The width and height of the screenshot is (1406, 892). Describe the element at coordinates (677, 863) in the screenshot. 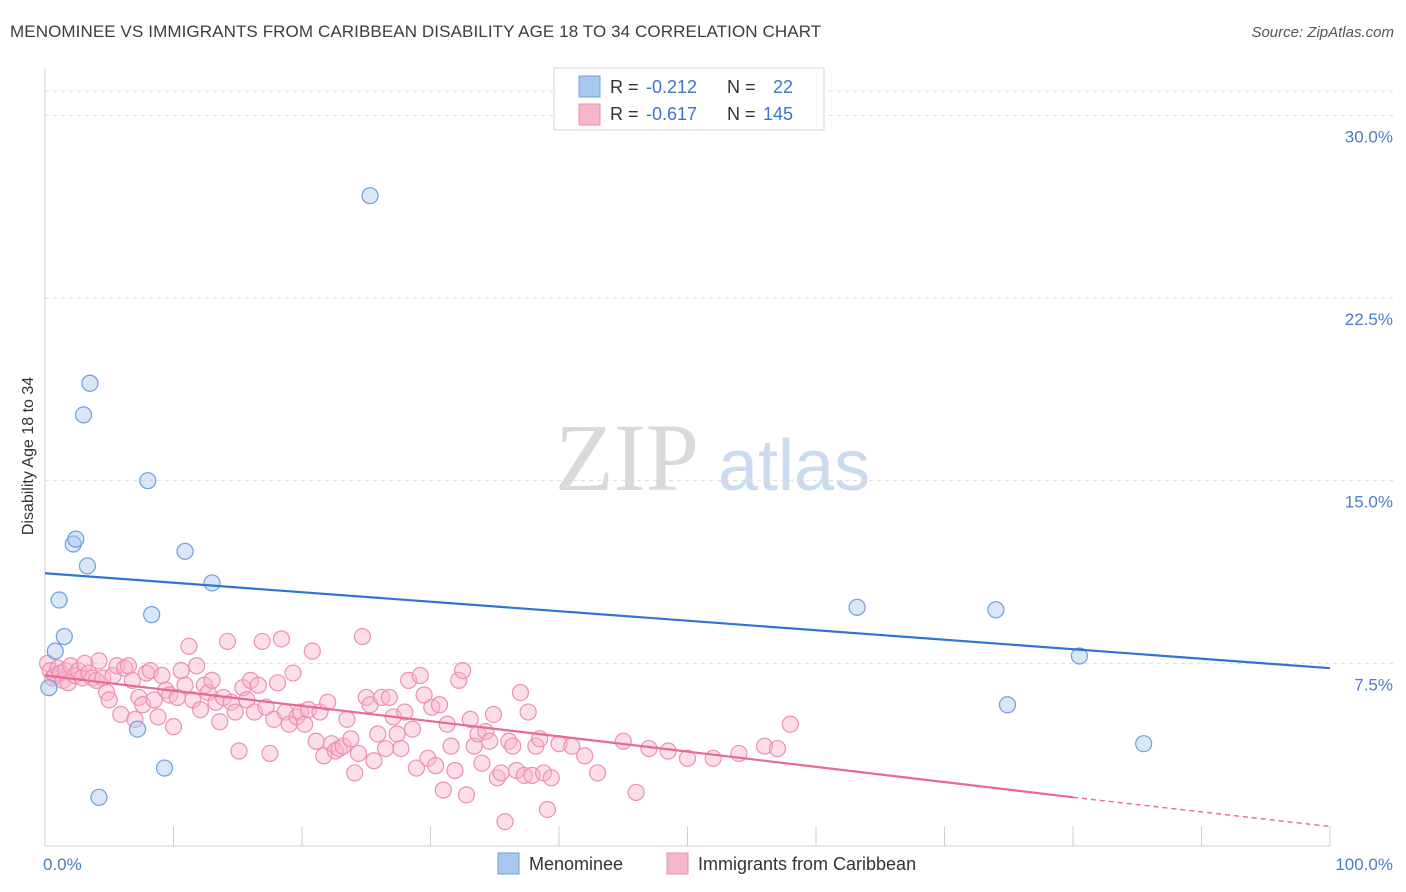

I see `legend-bottom-swatch-caribbean` at that location.